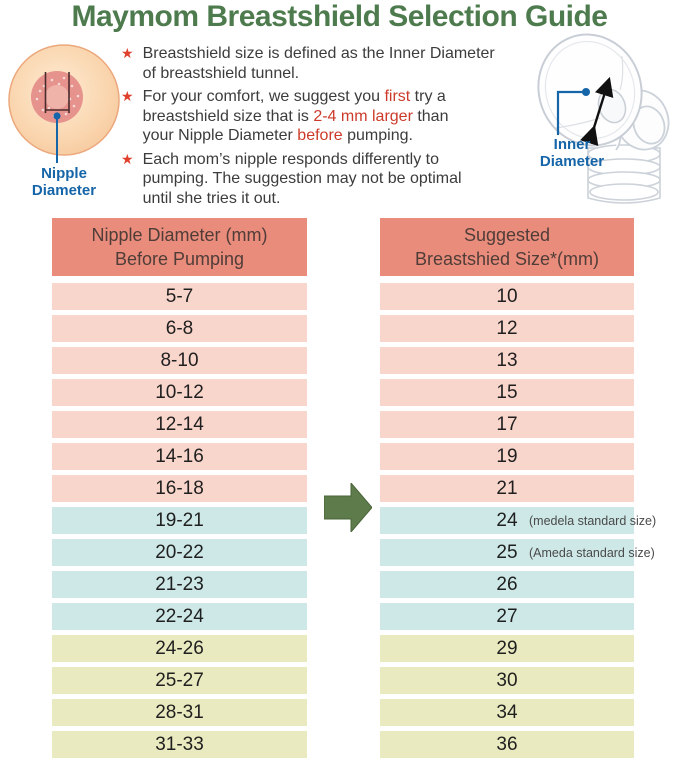 This screenshot has height=759, width=679. Describe the element at coordinates (603, 118) in the screenshot. I see `breastshield-diagram-icon` at that location.